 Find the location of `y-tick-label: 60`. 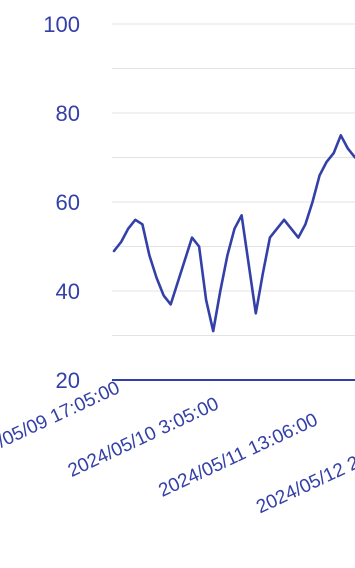

y-tick-label: 60 is located at coordinates (68, 202).